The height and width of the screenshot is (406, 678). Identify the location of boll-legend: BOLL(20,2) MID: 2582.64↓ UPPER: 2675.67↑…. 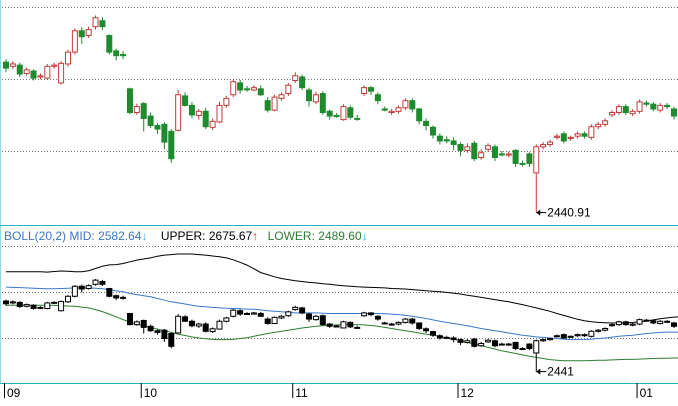
(186, 236).